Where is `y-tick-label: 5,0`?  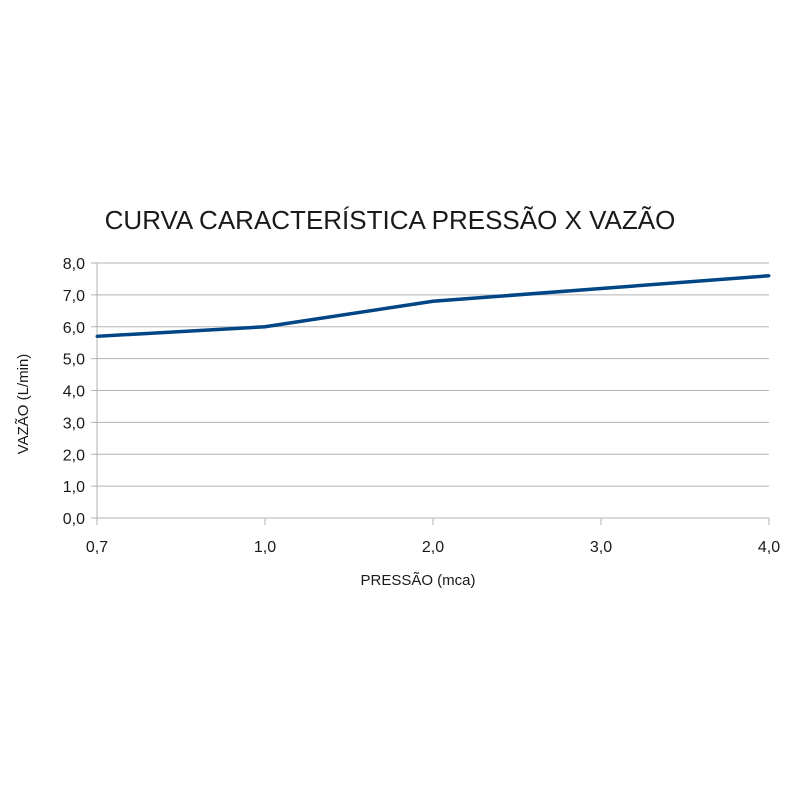 y-tick-label: 5,0 is located at coordinates (74, 360).